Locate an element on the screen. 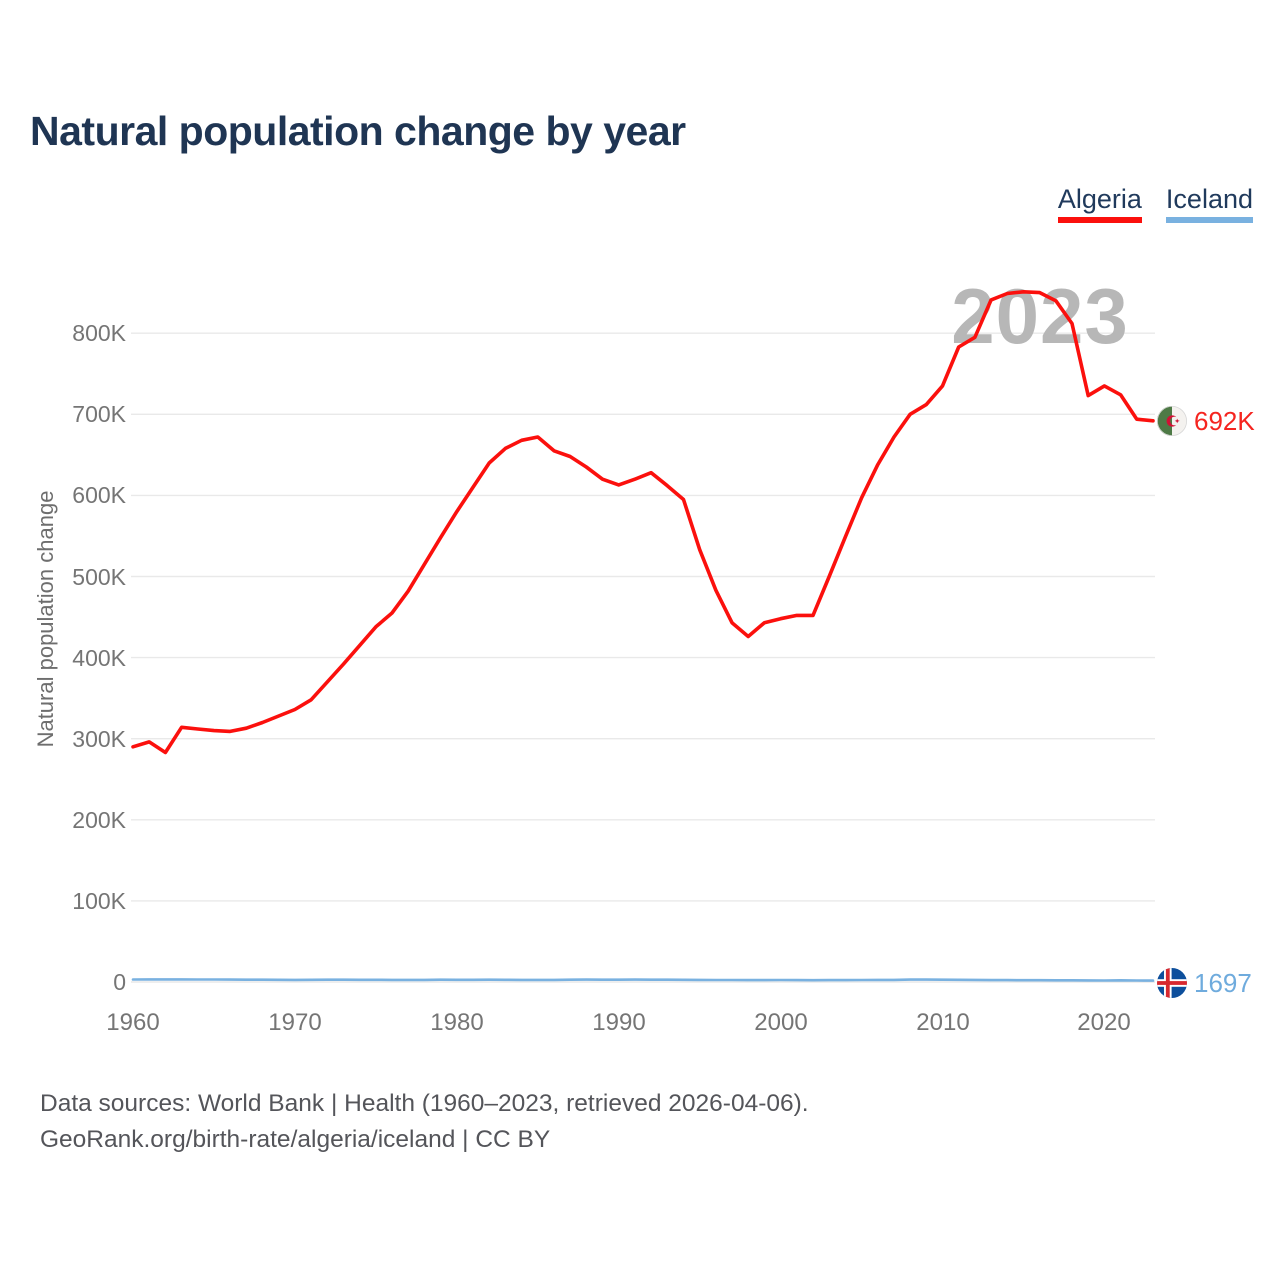  algeria-flag-icon is located at coordinates (1172, 421).